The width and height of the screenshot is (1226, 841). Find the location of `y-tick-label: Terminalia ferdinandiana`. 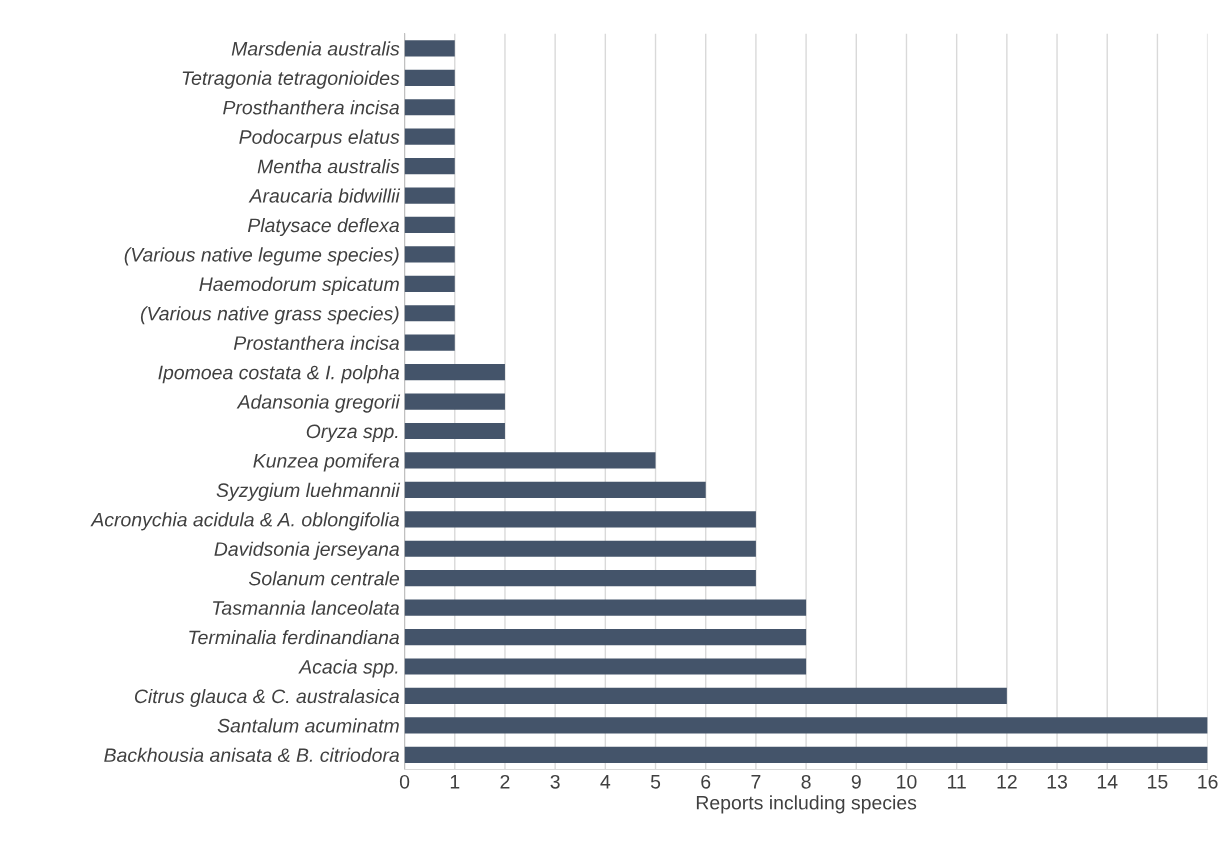

y-tick-label: Terminalia ferdinandiana is located at coordinates (294, 637).